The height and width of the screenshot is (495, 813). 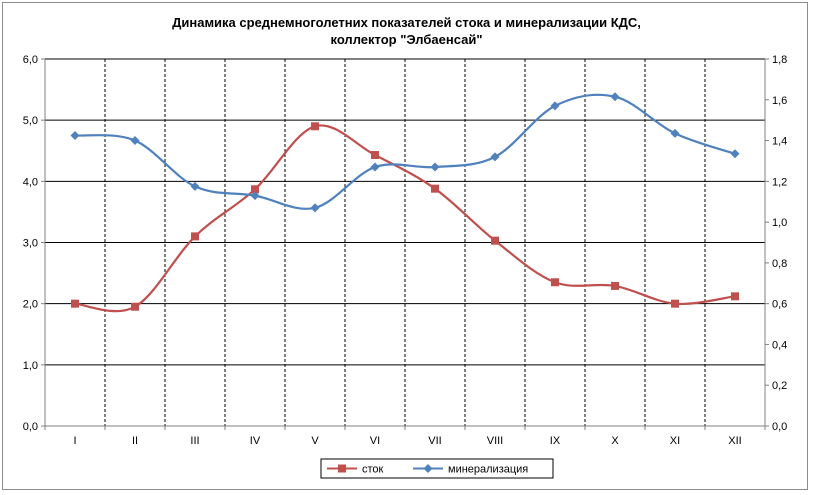 What do you see at coordinates (406, 39) in the screenshot?
I see `chart-title-line-2: коллектор "Элбаенсай"` at bounding box center [406, 39].